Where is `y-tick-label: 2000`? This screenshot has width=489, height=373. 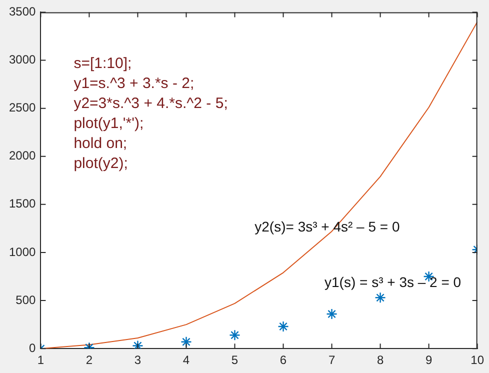 y-tick-label: 2000 is located at coordinates (22, 155).